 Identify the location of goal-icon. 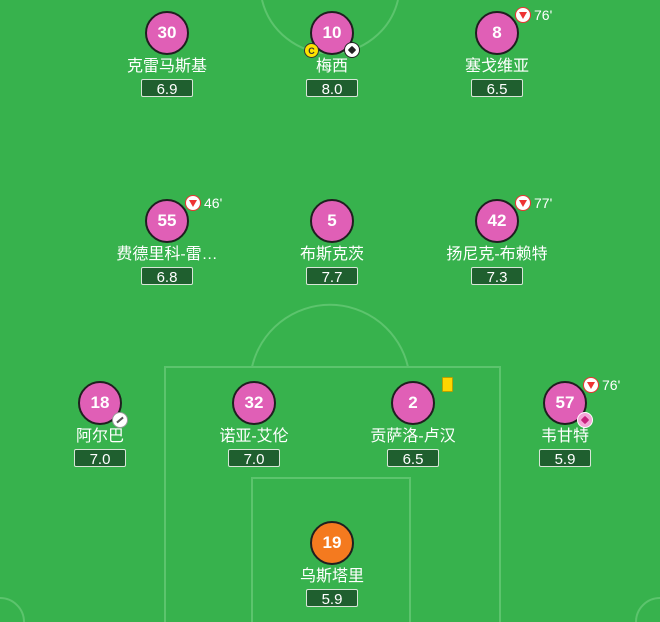
(352, 50).